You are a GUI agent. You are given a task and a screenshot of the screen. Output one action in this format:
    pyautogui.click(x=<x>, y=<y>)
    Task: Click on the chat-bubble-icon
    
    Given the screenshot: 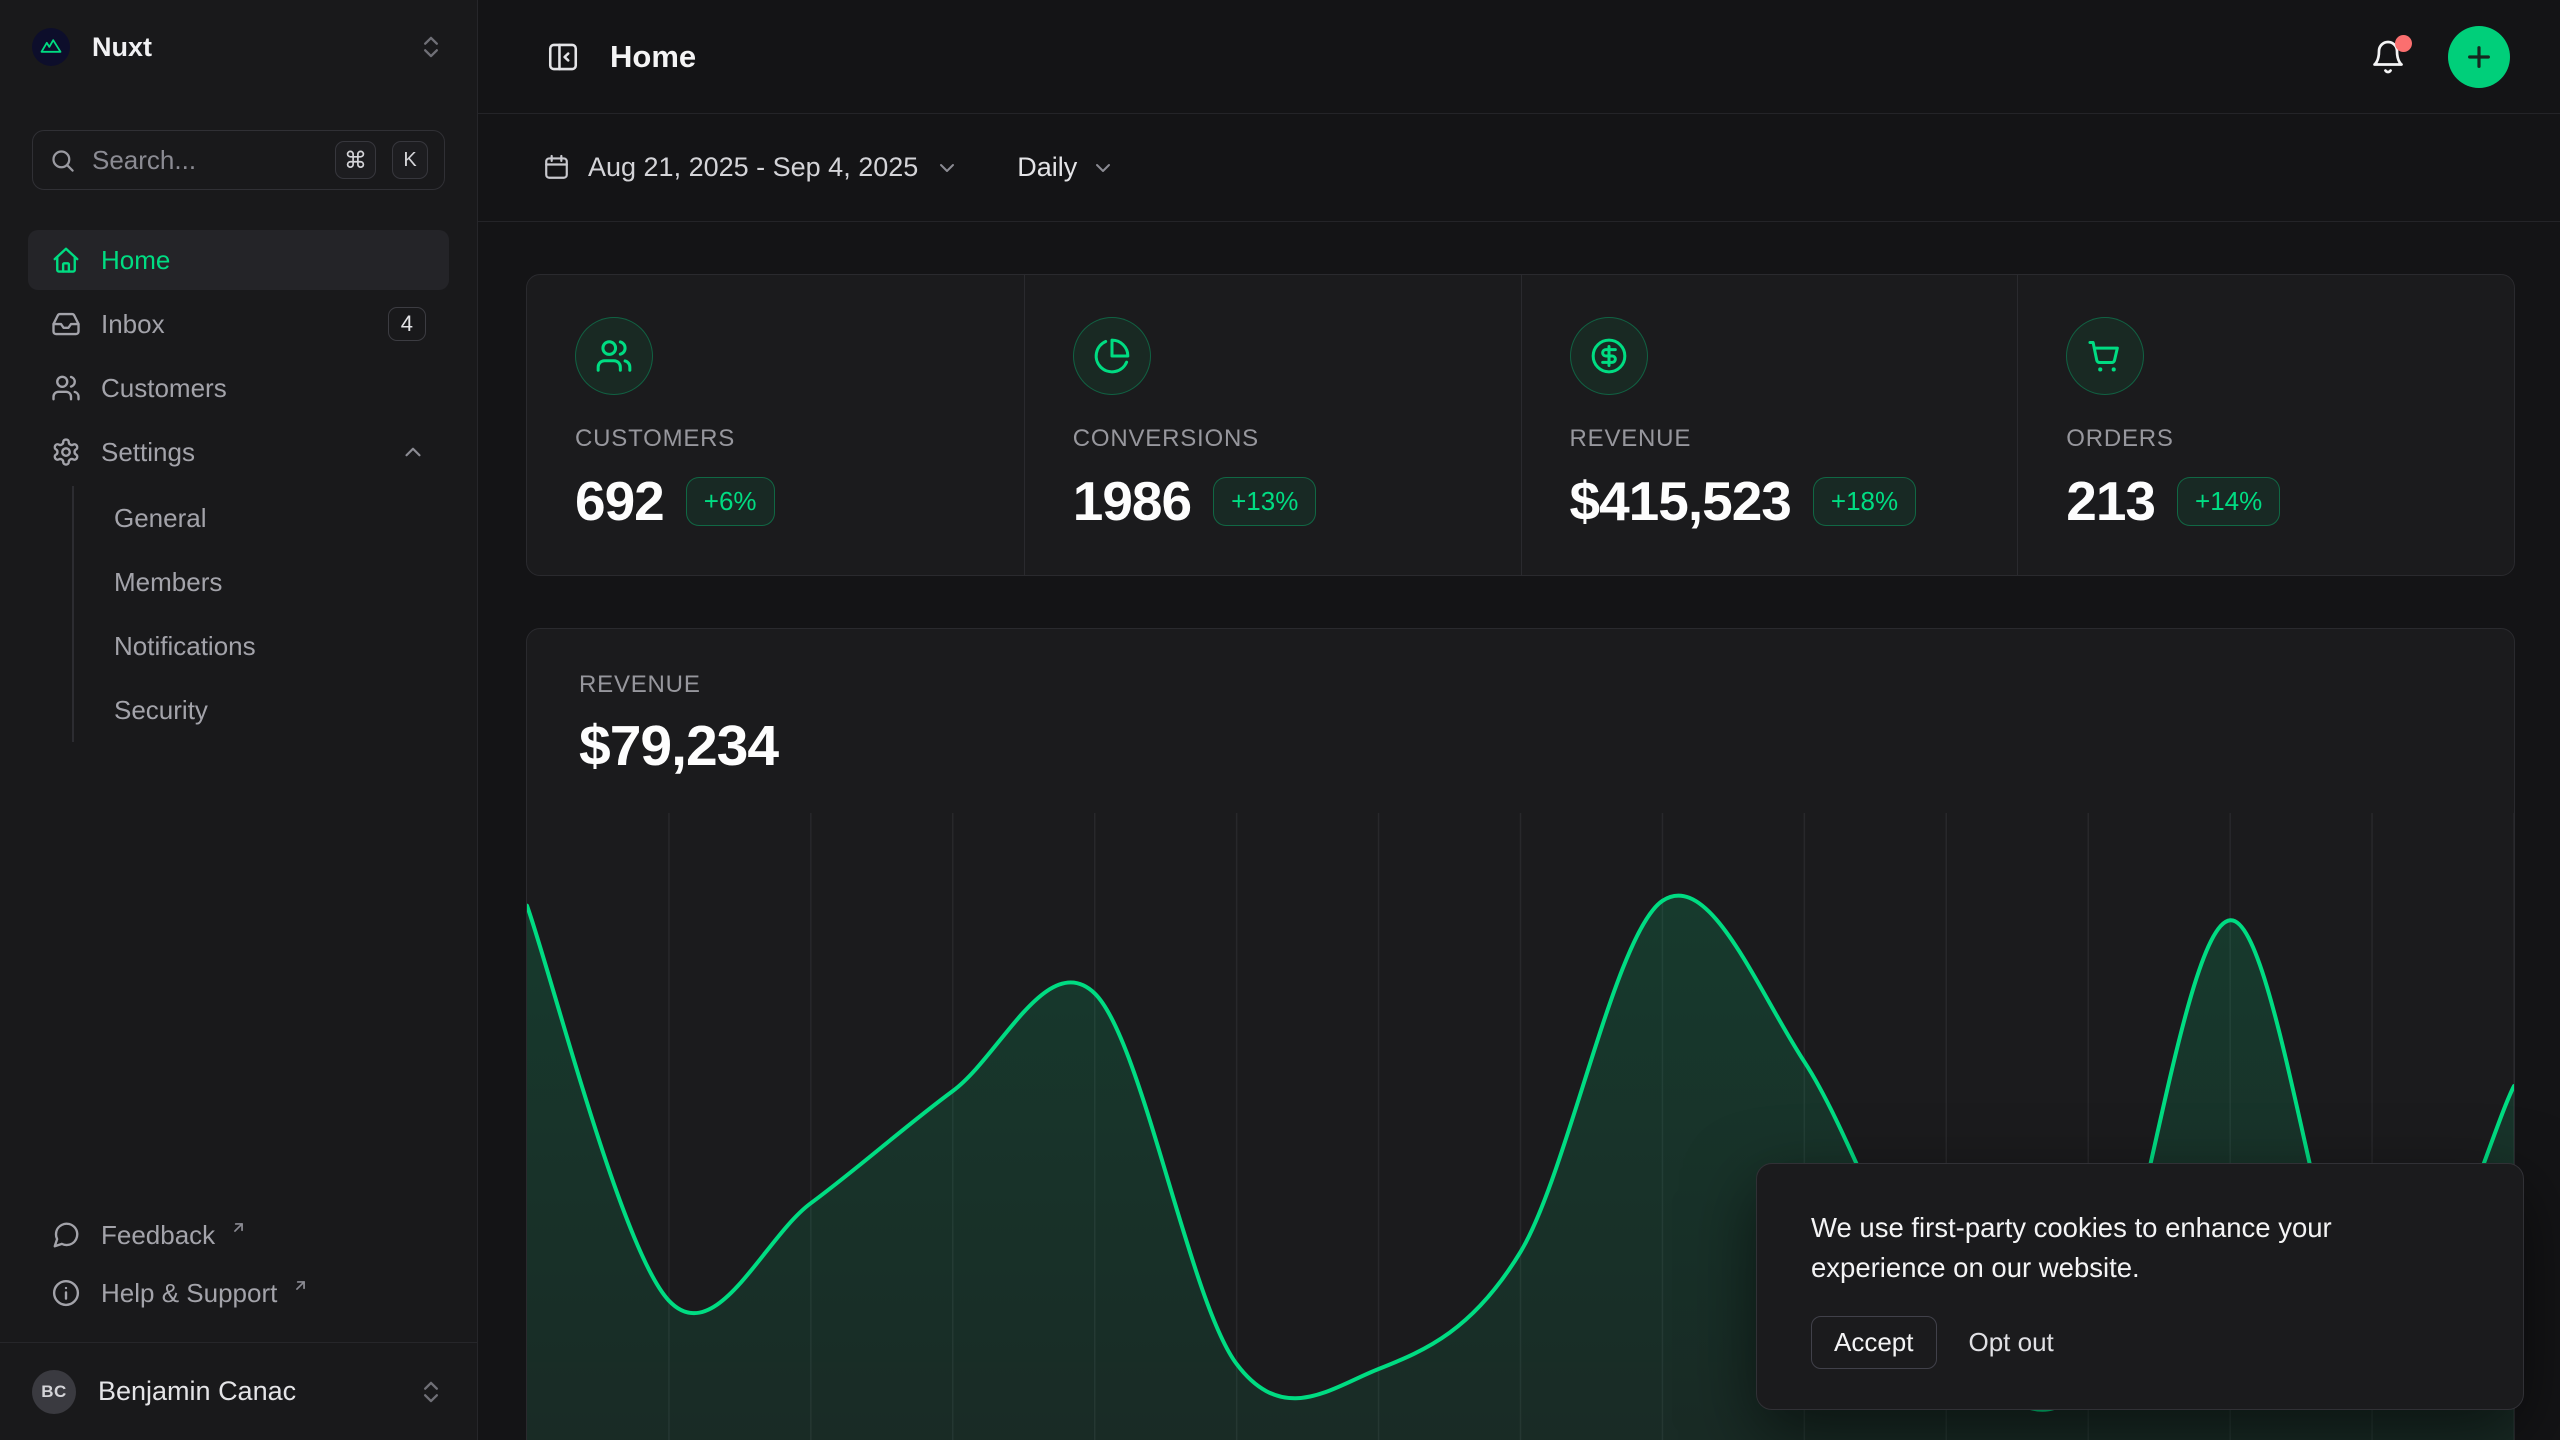 What is the action you would take?
    pyautogui.click(x=66, y=1235)
    